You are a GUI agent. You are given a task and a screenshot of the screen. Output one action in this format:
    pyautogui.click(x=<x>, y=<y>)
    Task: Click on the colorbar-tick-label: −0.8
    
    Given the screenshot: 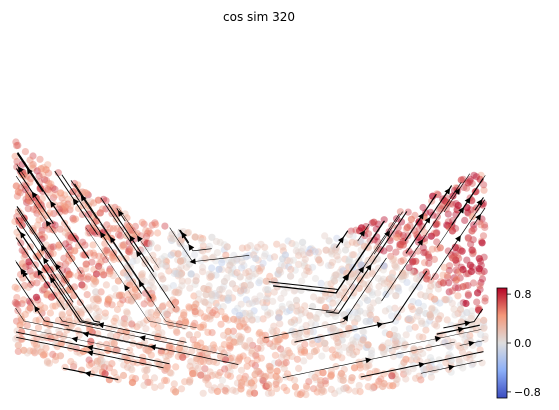 What is the action you would take?
    pyautogui.click(x=527, y=392)
    